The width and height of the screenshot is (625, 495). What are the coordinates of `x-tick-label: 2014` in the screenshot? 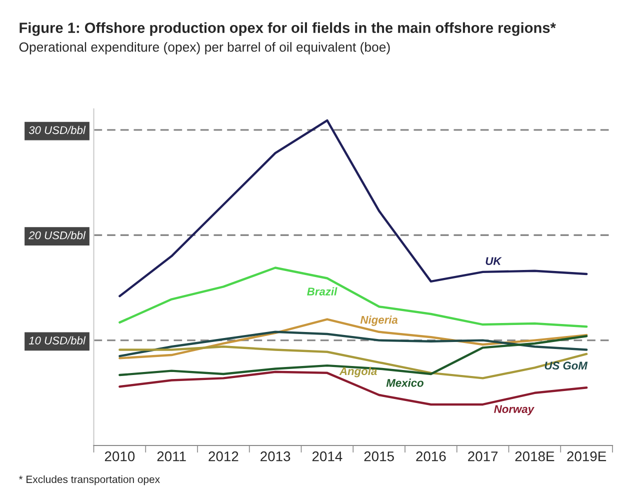 It's located at (327, 456).